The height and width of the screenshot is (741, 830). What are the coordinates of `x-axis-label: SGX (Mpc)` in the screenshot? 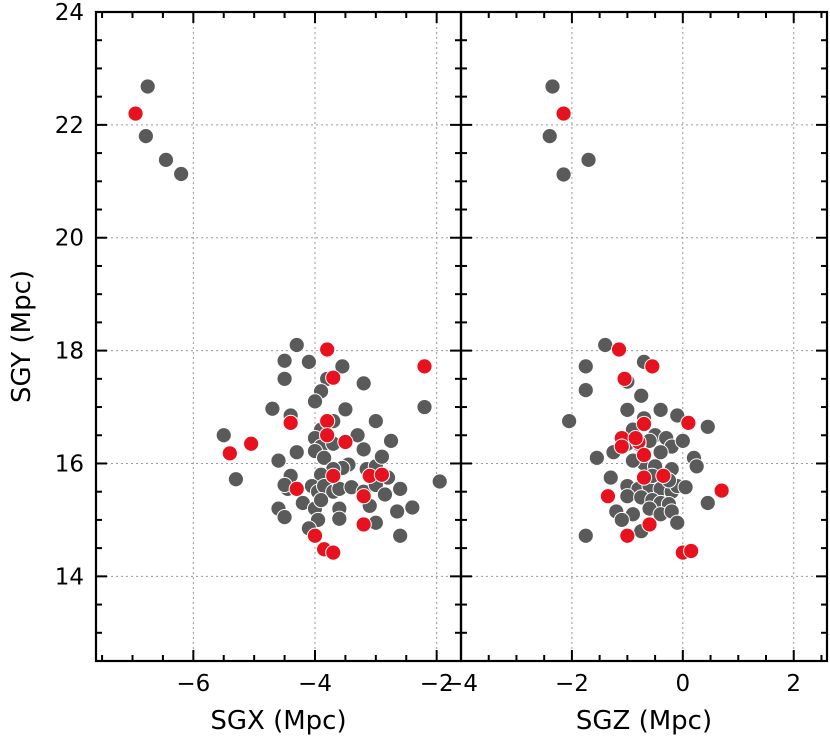 It's located at (278, 721).